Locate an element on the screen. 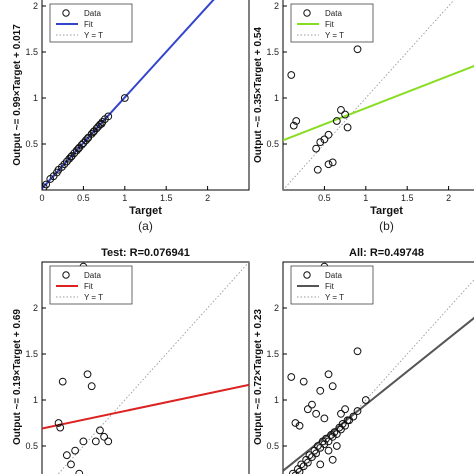  panel-caption: (b) is located at coordinates (386, 226).